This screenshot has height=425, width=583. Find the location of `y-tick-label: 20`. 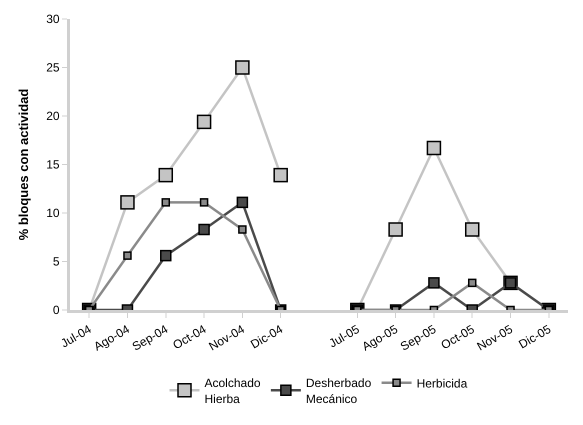

y-tick-label: 20 is located at coordinates (53, 116).